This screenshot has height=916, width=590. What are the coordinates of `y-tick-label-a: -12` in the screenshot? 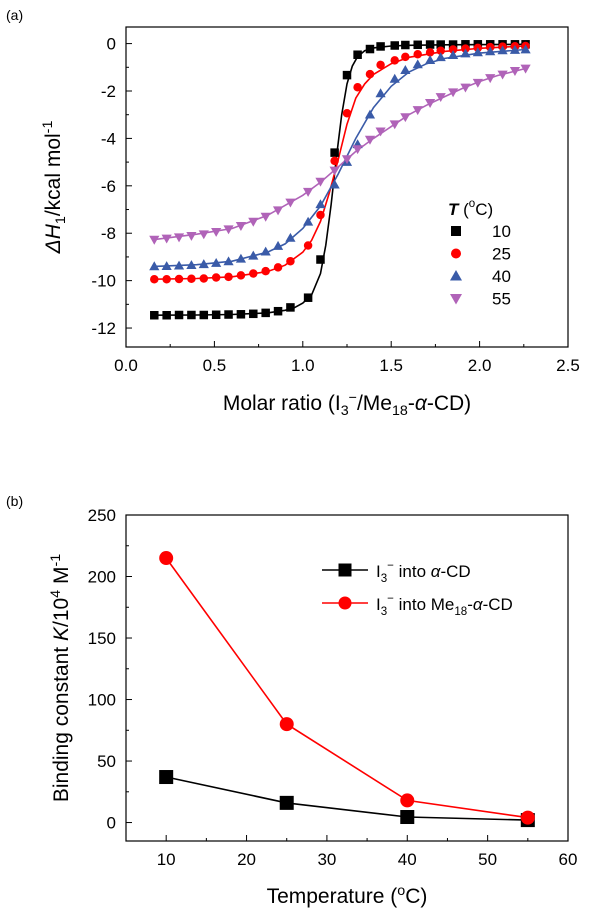 It's located at (103, 328).